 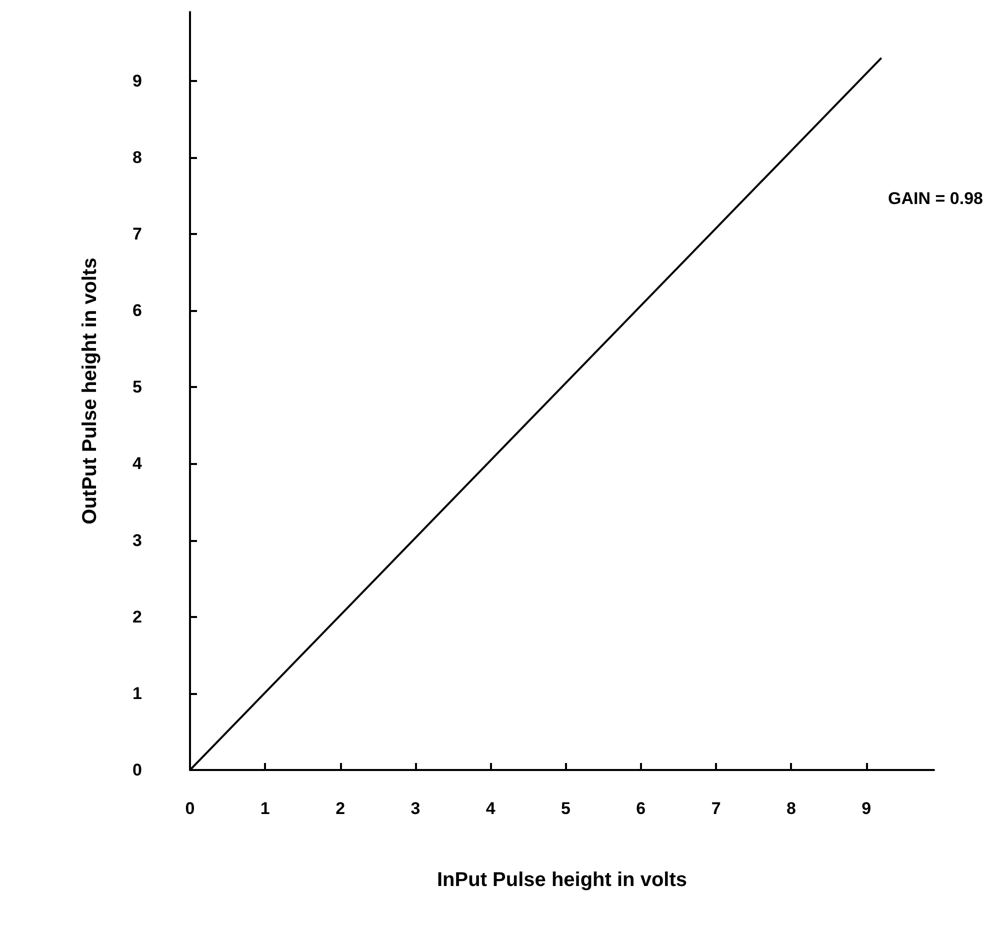 What do you see at coordinates (791, 808) in the screenshot?
I see `x-tick-label: 8` at bounding box center [791, 808].